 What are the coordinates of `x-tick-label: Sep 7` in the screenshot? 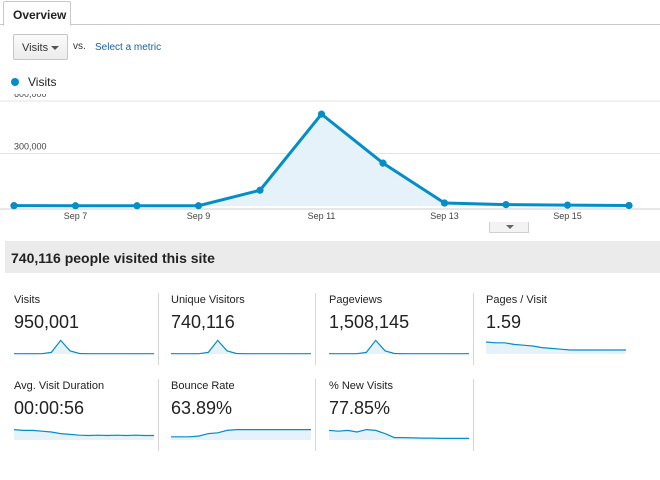 It's located at (76, 216).